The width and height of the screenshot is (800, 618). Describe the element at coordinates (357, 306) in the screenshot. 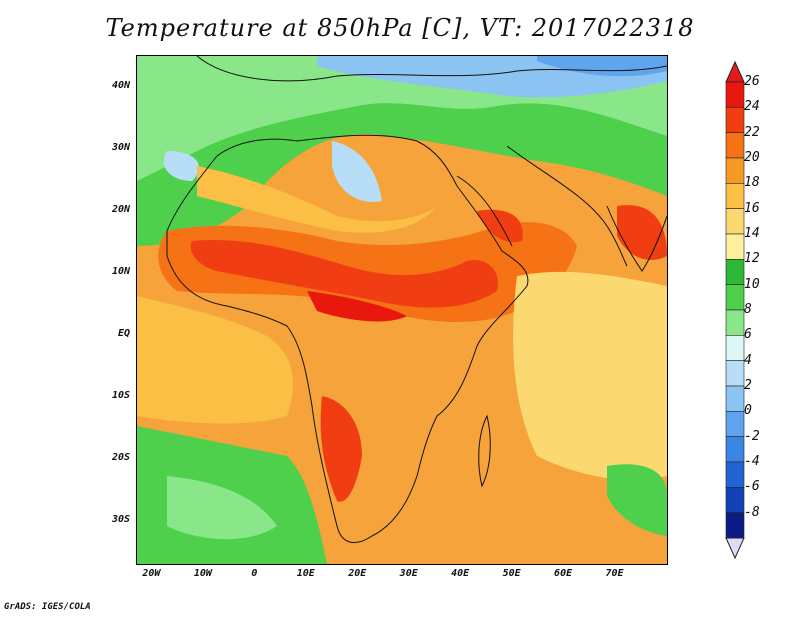

I see `field-hot-core-central` at that location.